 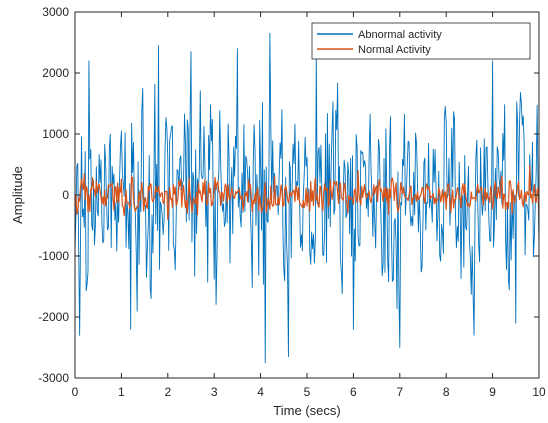 I want to click on legend-box, so click(x=421, y=41).